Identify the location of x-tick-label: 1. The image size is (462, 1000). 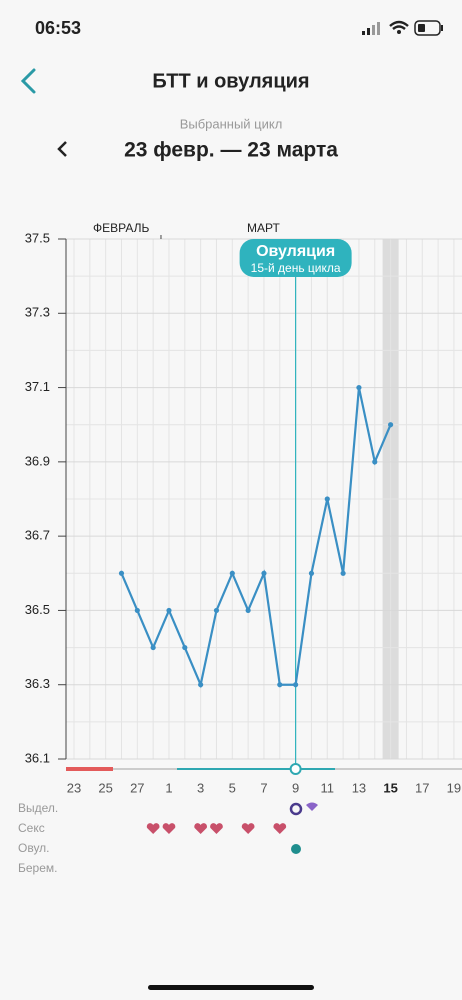
(168, 787).